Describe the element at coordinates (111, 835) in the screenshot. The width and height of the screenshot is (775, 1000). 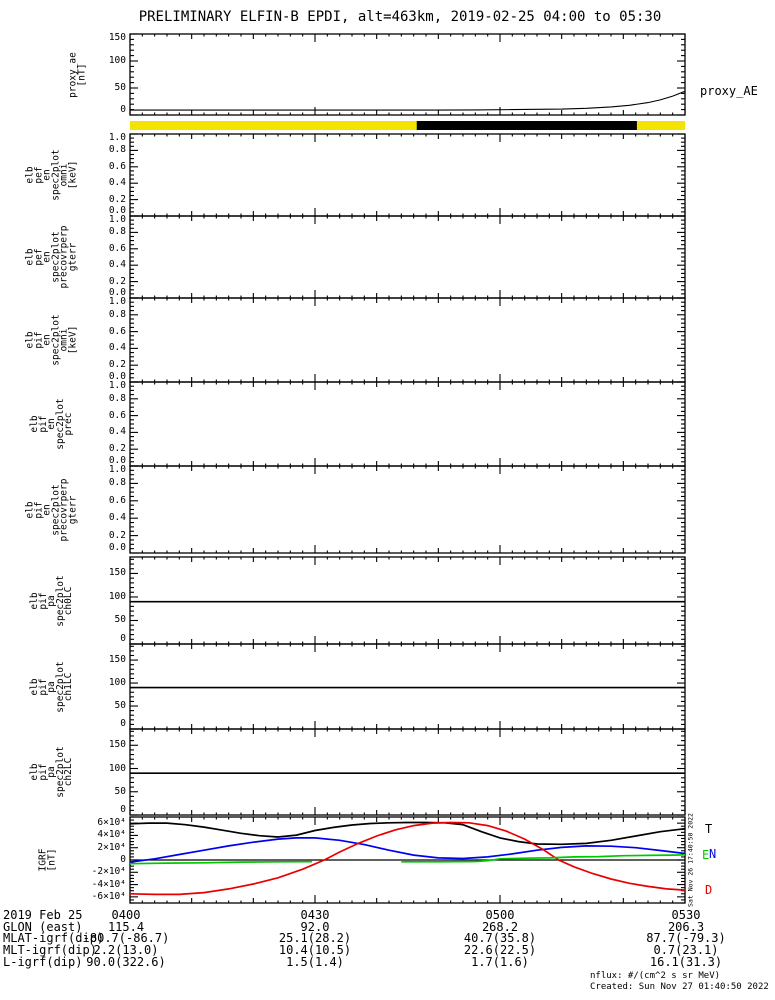
I see `igrf-ytick-label: 4×10⁴` at that location.